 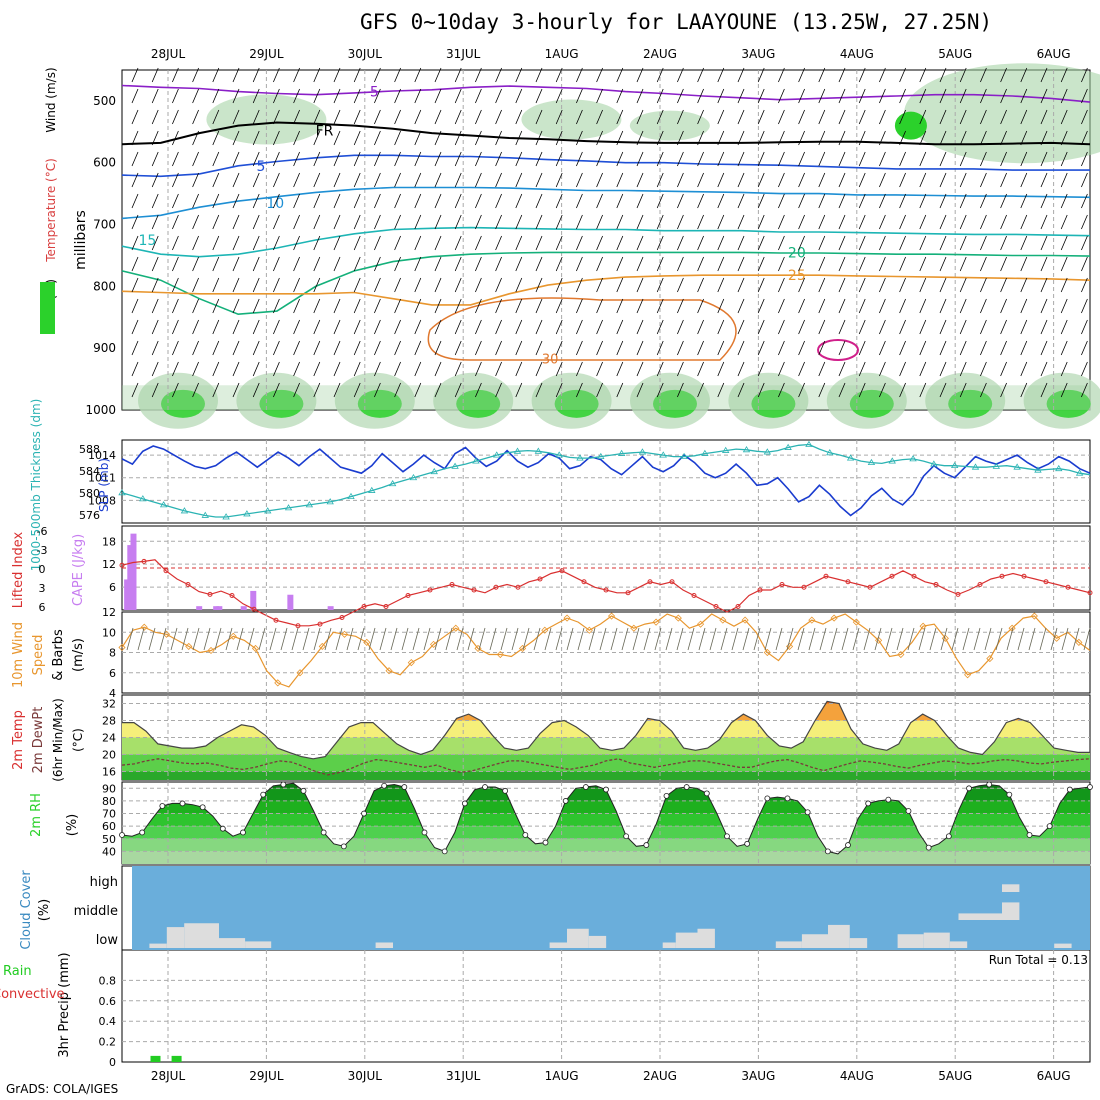 I want to click on li-tick: 6, so click(x=42, y=607).